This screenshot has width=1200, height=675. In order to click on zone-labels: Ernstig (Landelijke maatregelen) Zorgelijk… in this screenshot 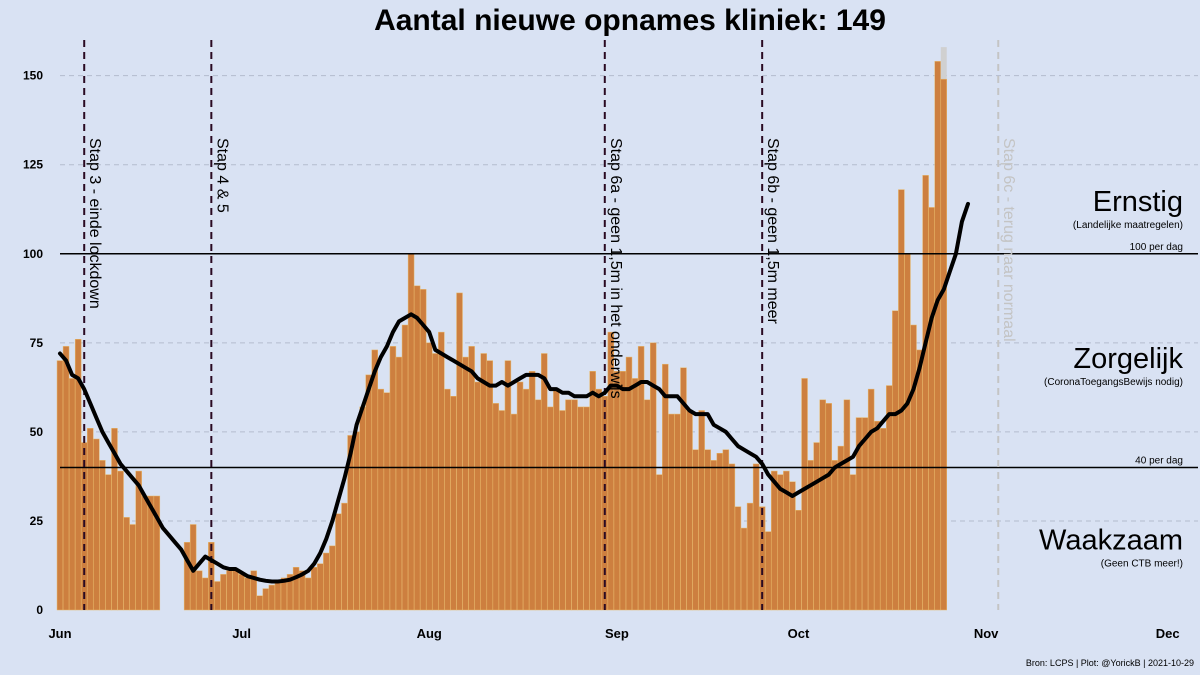, I will do `click(1111, 377)`.